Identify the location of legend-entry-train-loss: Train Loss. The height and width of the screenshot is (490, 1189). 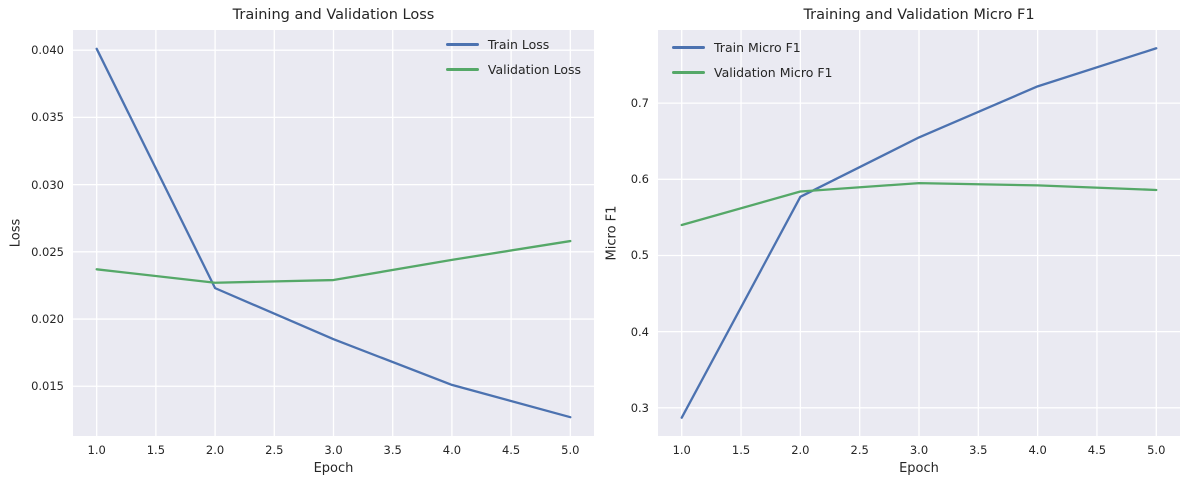
(513, 44).